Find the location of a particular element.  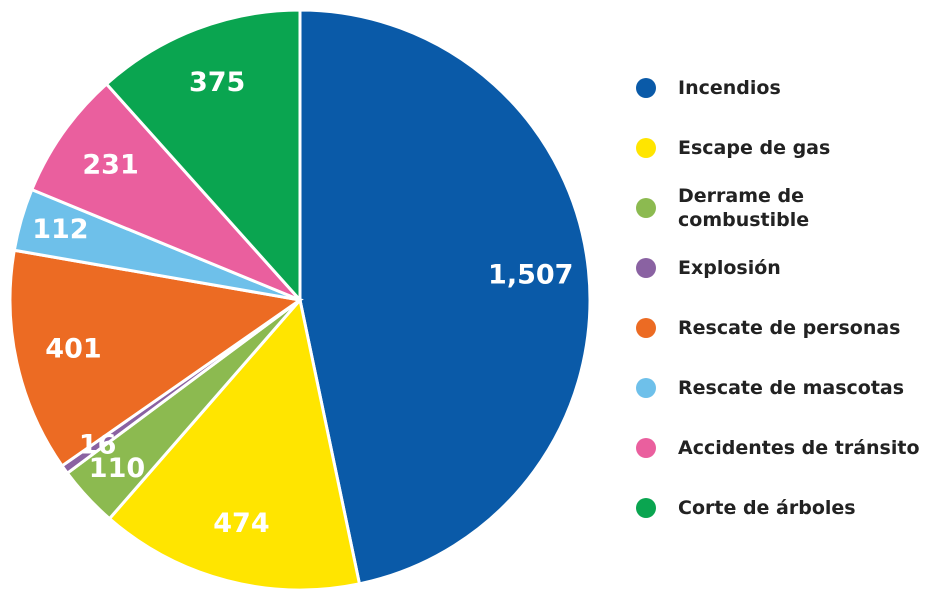

value-label: 474 is located at coordinates (241, 523).